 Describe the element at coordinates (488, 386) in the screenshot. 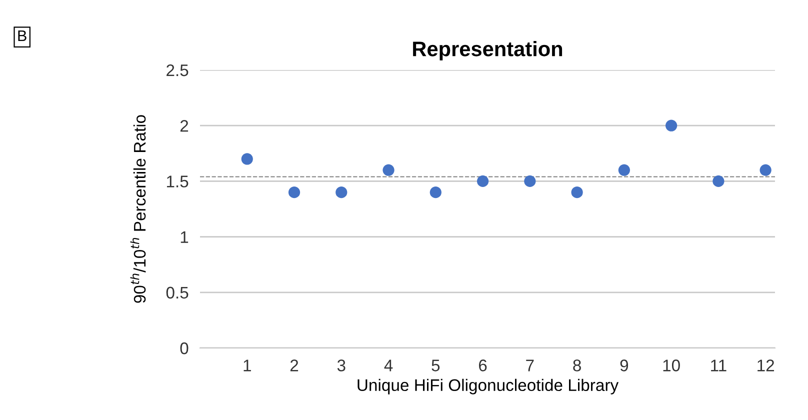

I see `x-axis-title: Unique HiFi Oligonucleotide Library` at that location.